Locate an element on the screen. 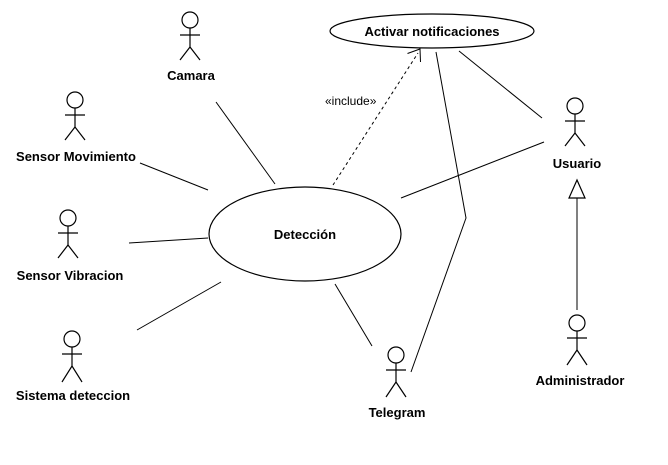  actor-sensor-movimiento-label: Sensor Movimiento is located at coordinates (76, 156).